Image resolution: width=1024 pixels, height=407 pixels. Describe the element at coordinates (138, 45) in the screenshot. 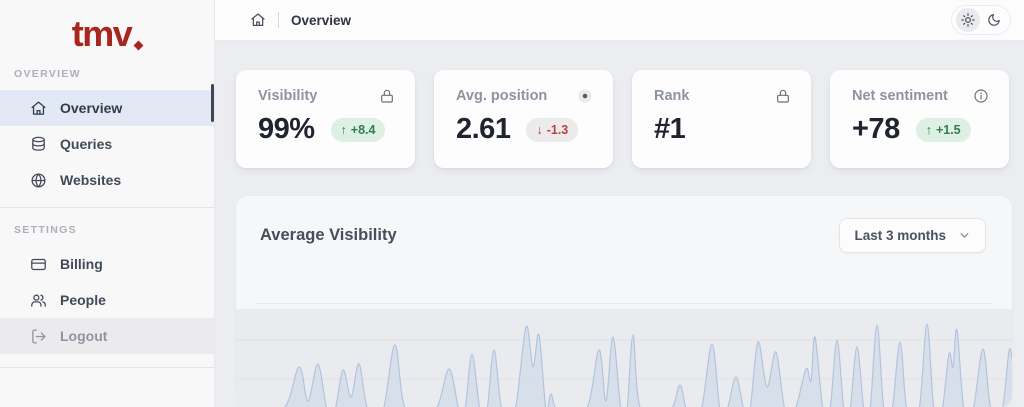

I see `brand-logo-diamond-icon` at that location.